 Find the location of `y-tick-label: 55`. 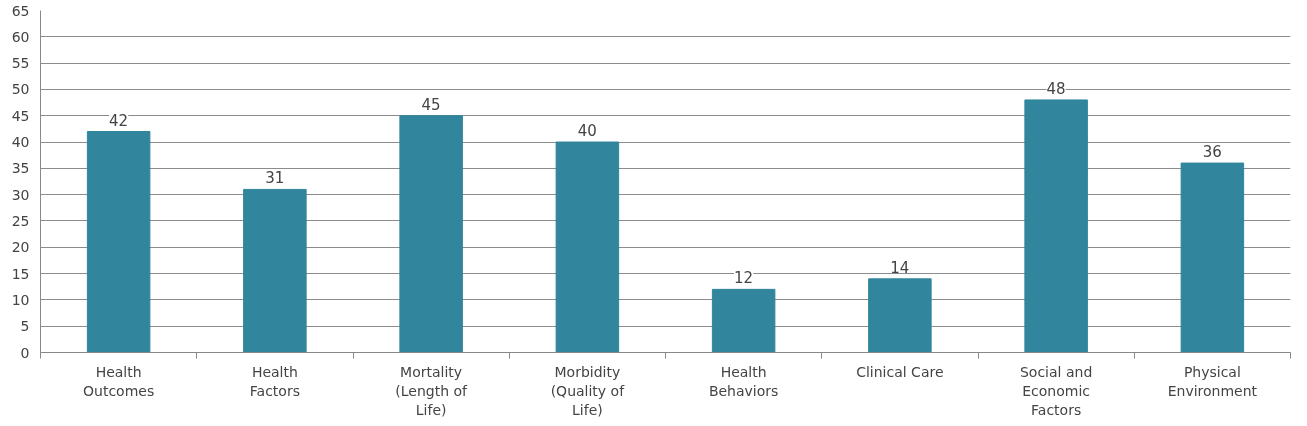

y-tick-label: 55 is located at coordinates (20, 63).